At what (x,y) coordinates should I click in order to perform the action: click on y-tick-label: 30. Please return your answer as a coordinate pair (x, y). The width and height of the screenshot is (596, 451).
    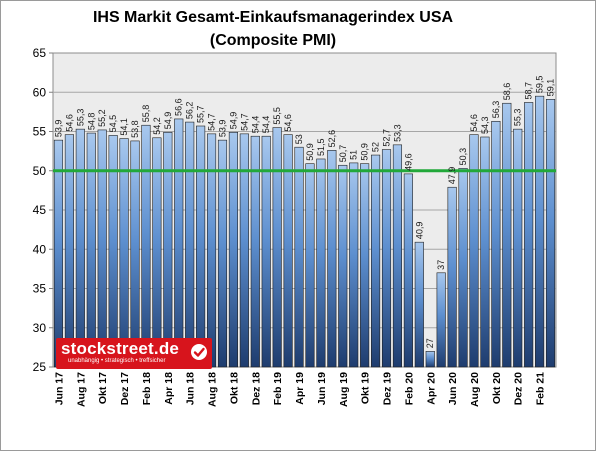
    Looking at the image, I should click on (40, 328).